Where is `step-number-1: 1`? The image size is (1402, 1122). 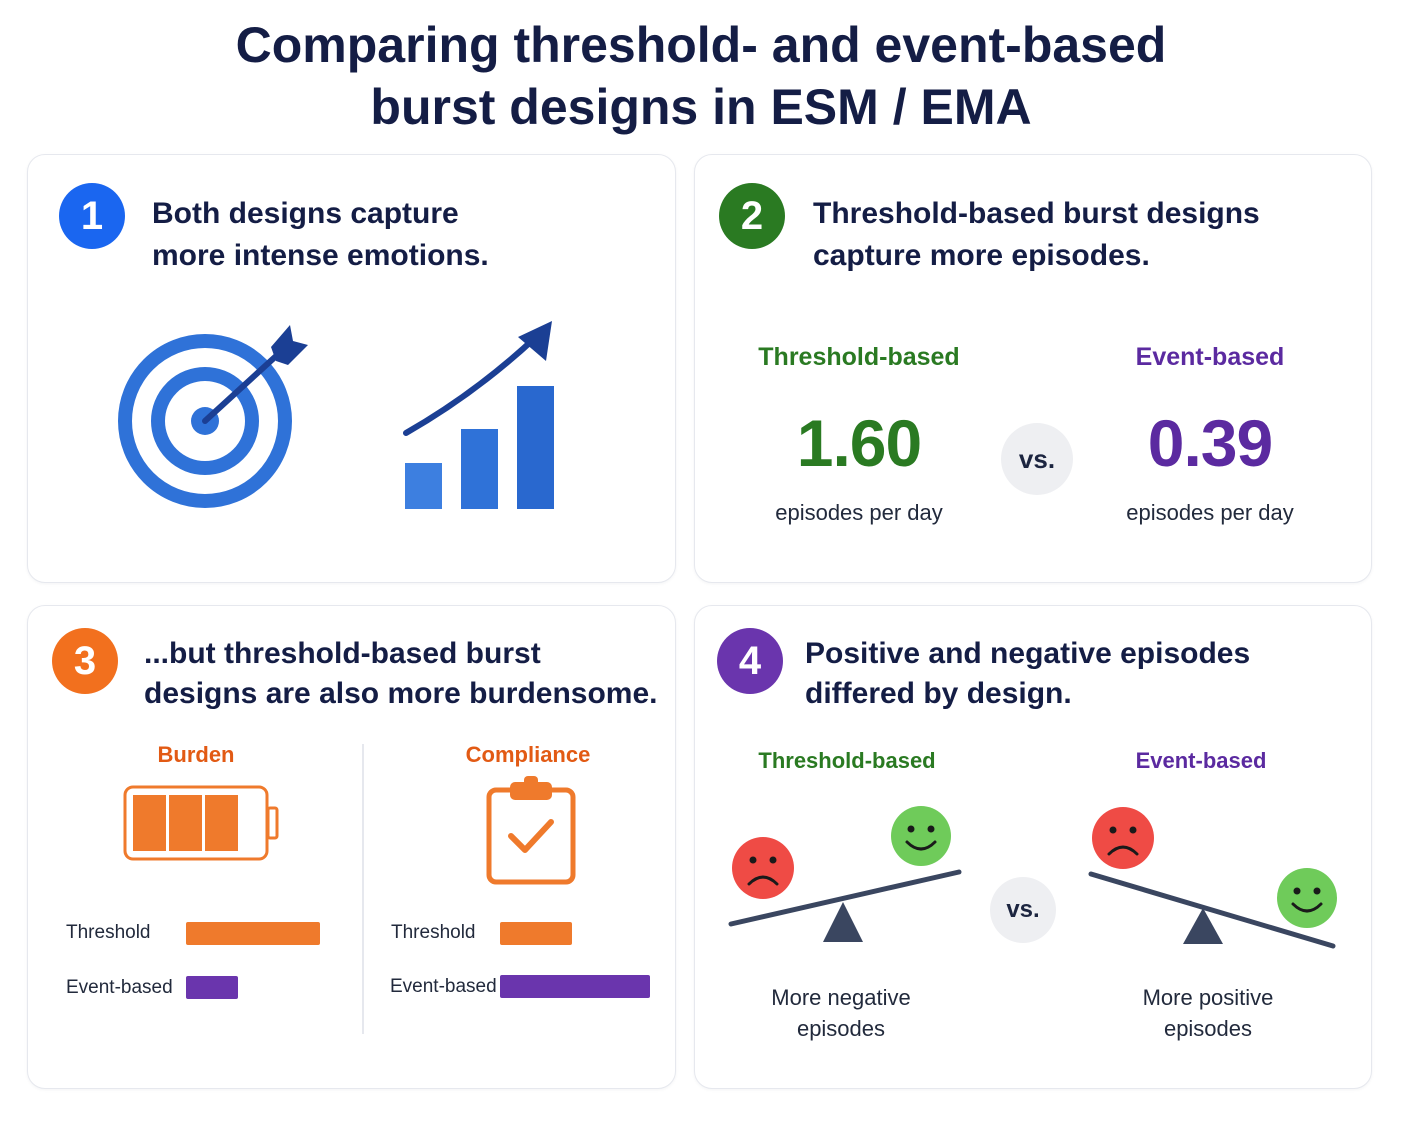 step-number-1: 1 is located at coordinates (92, 216).